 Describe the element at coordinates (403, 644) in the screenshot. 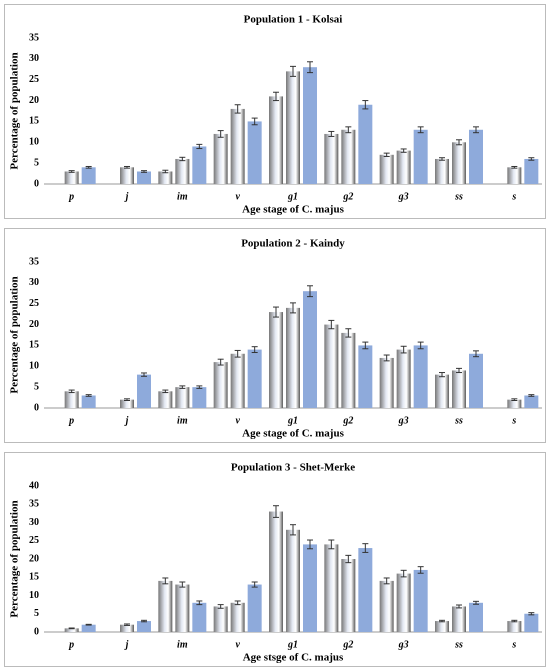

I see `x-tick-label: g3` at that location.